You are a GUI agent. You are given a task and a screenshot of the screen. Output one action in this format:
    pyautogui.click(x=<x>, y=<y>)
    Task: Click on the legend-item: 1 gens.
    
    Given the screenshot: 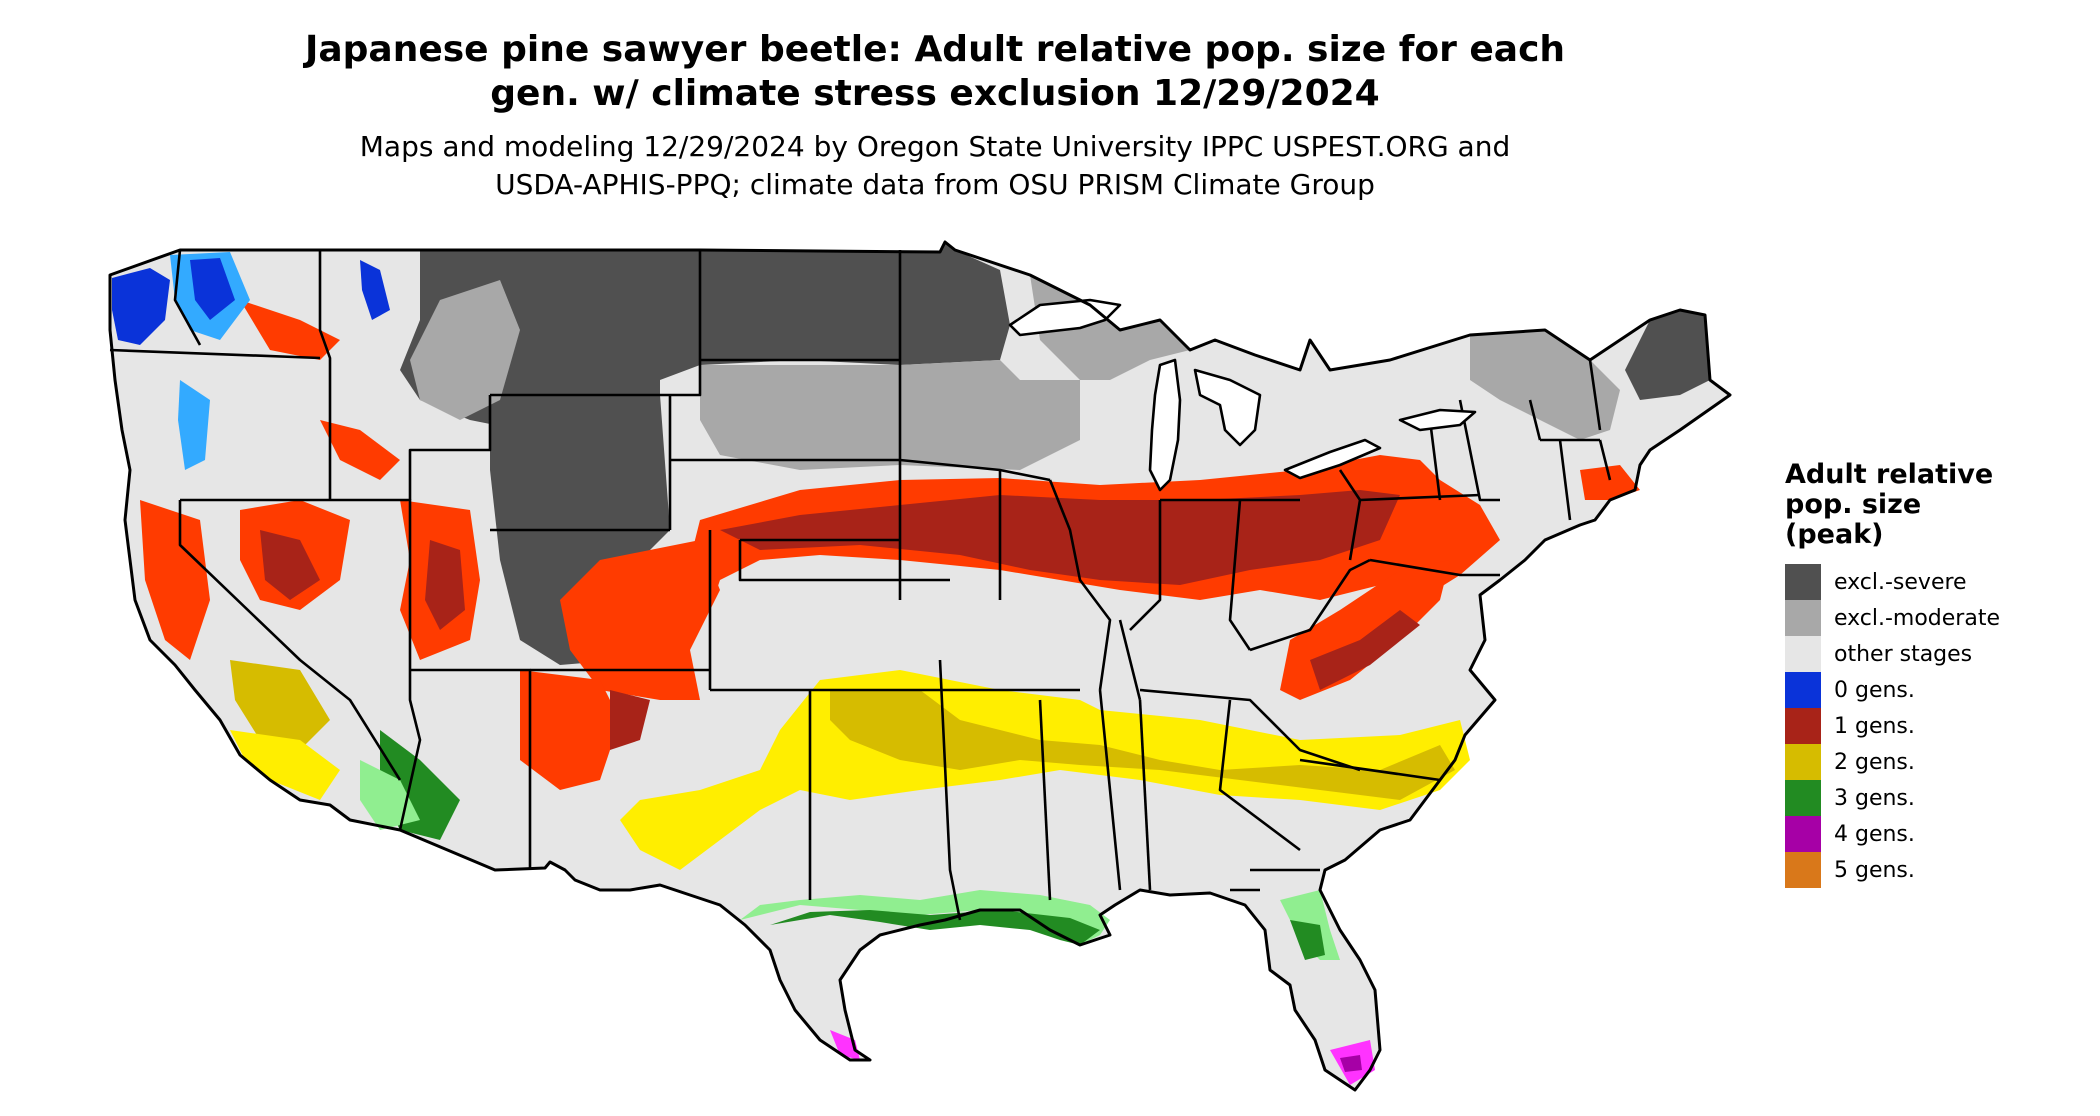 What is the action you would take?
    pyautogui.click(x=1935, y=726)
    